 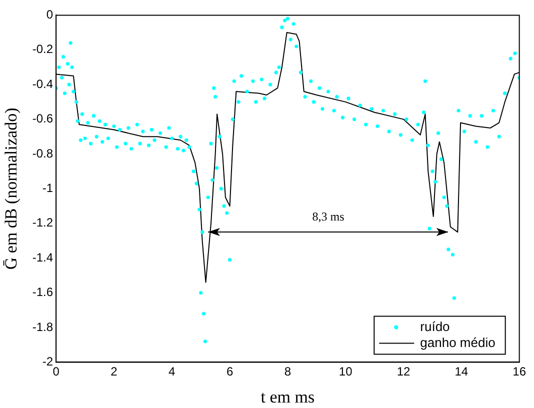 I want to click on y-tick-label: -0.2, so click(x=43, y=49).